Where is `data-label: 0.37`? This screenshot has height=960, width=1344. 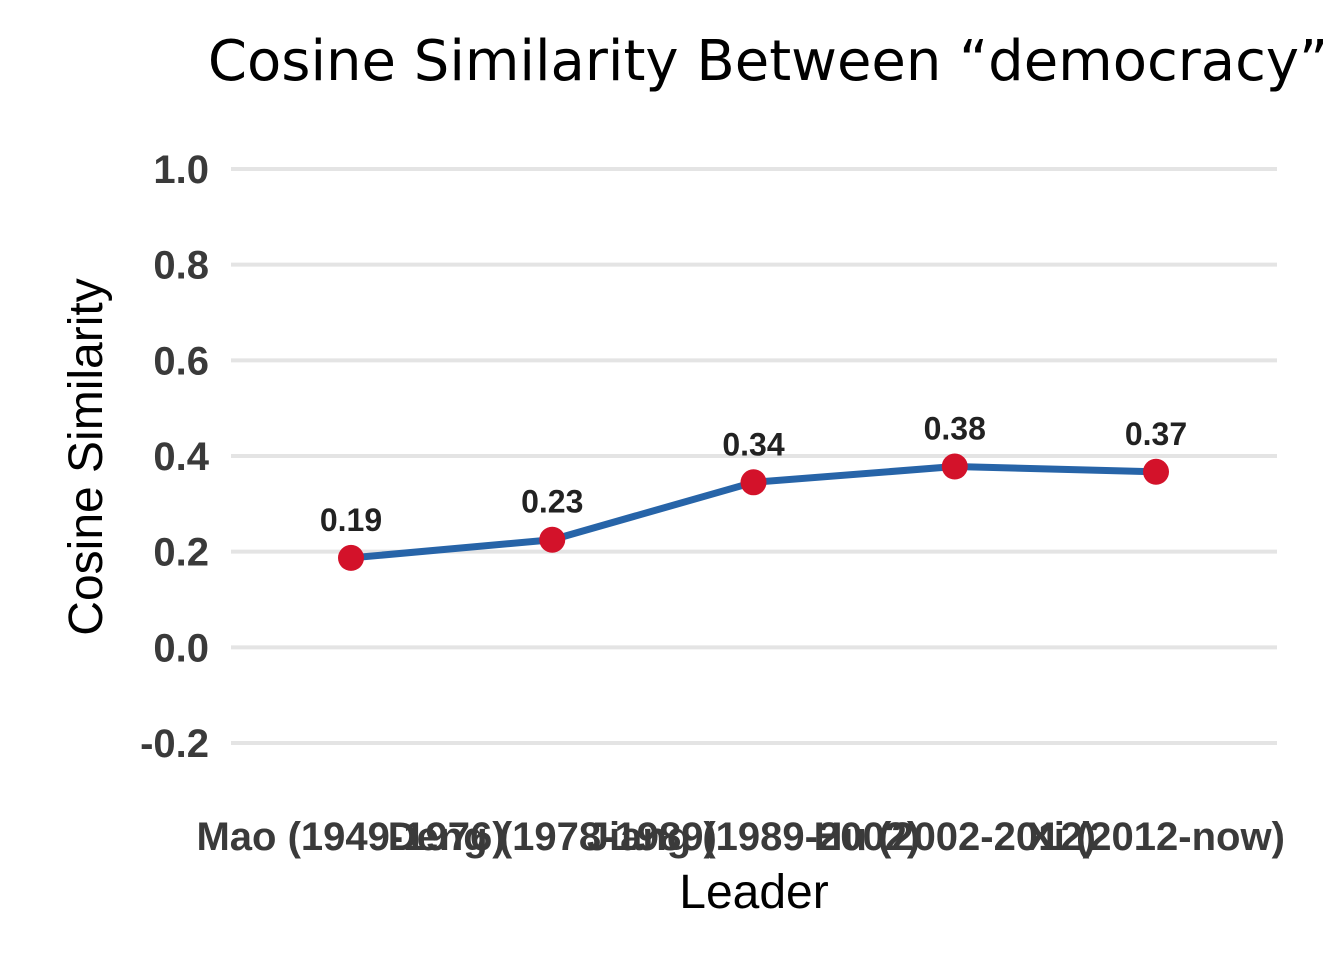 data-label: 0.37 is located at coordinates (1156, 434).